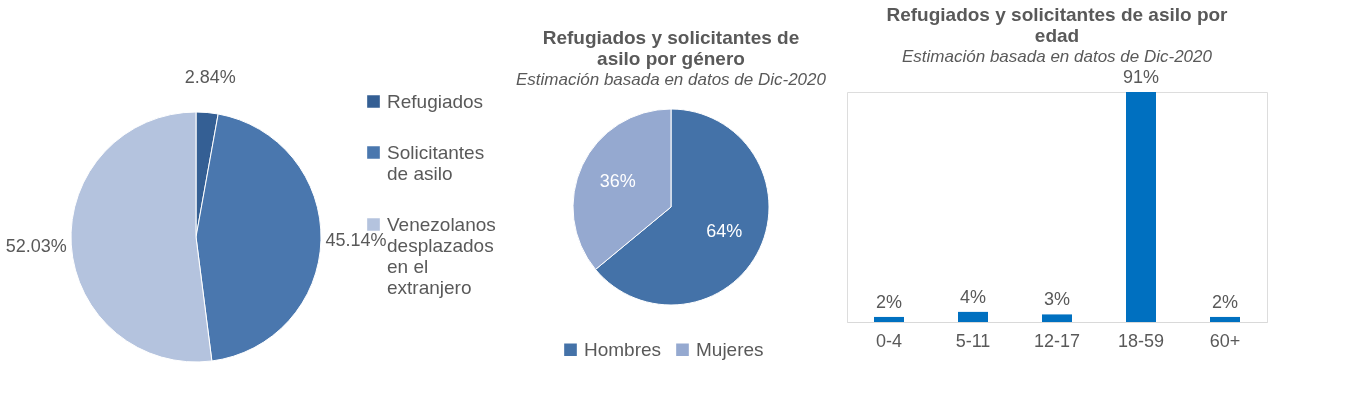  I want to click on legend-label: Venezolanos desplazados en el extranjero, so click(441, 255).